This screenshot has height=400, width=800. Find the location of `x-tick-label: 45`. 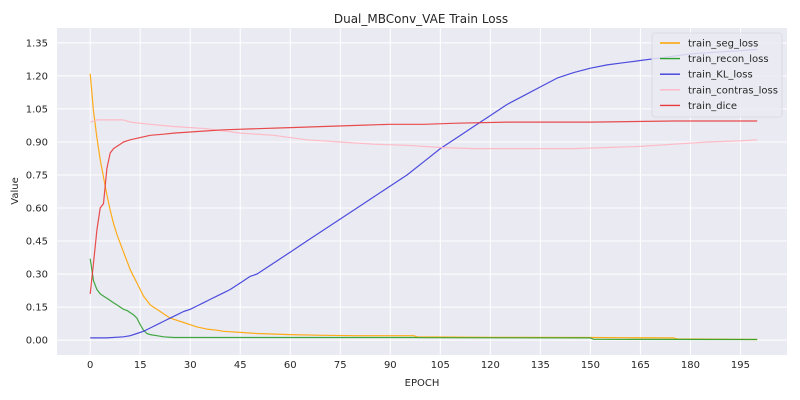

x-tick-label: 45 is located at coordinates (240, 365).